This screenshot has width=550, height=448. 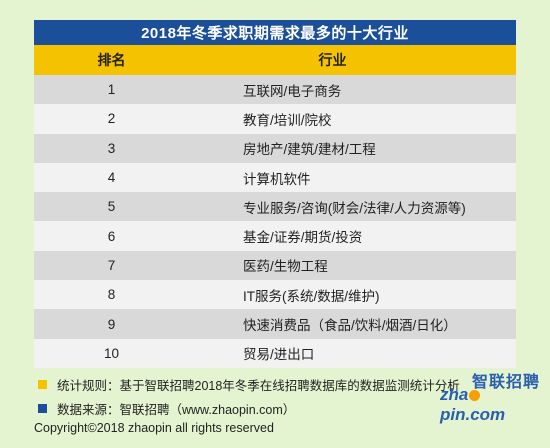 I want to click on rank-cell: 10, so click(x=111, y=353).